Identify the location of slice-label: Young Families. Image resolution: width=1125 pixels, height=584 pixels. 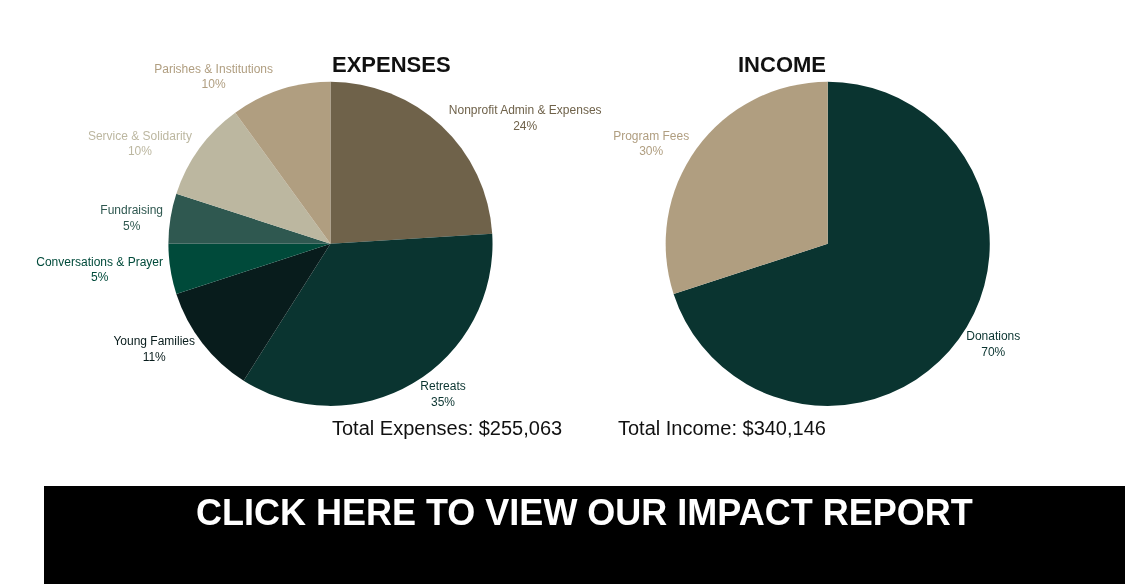
(154, 340).